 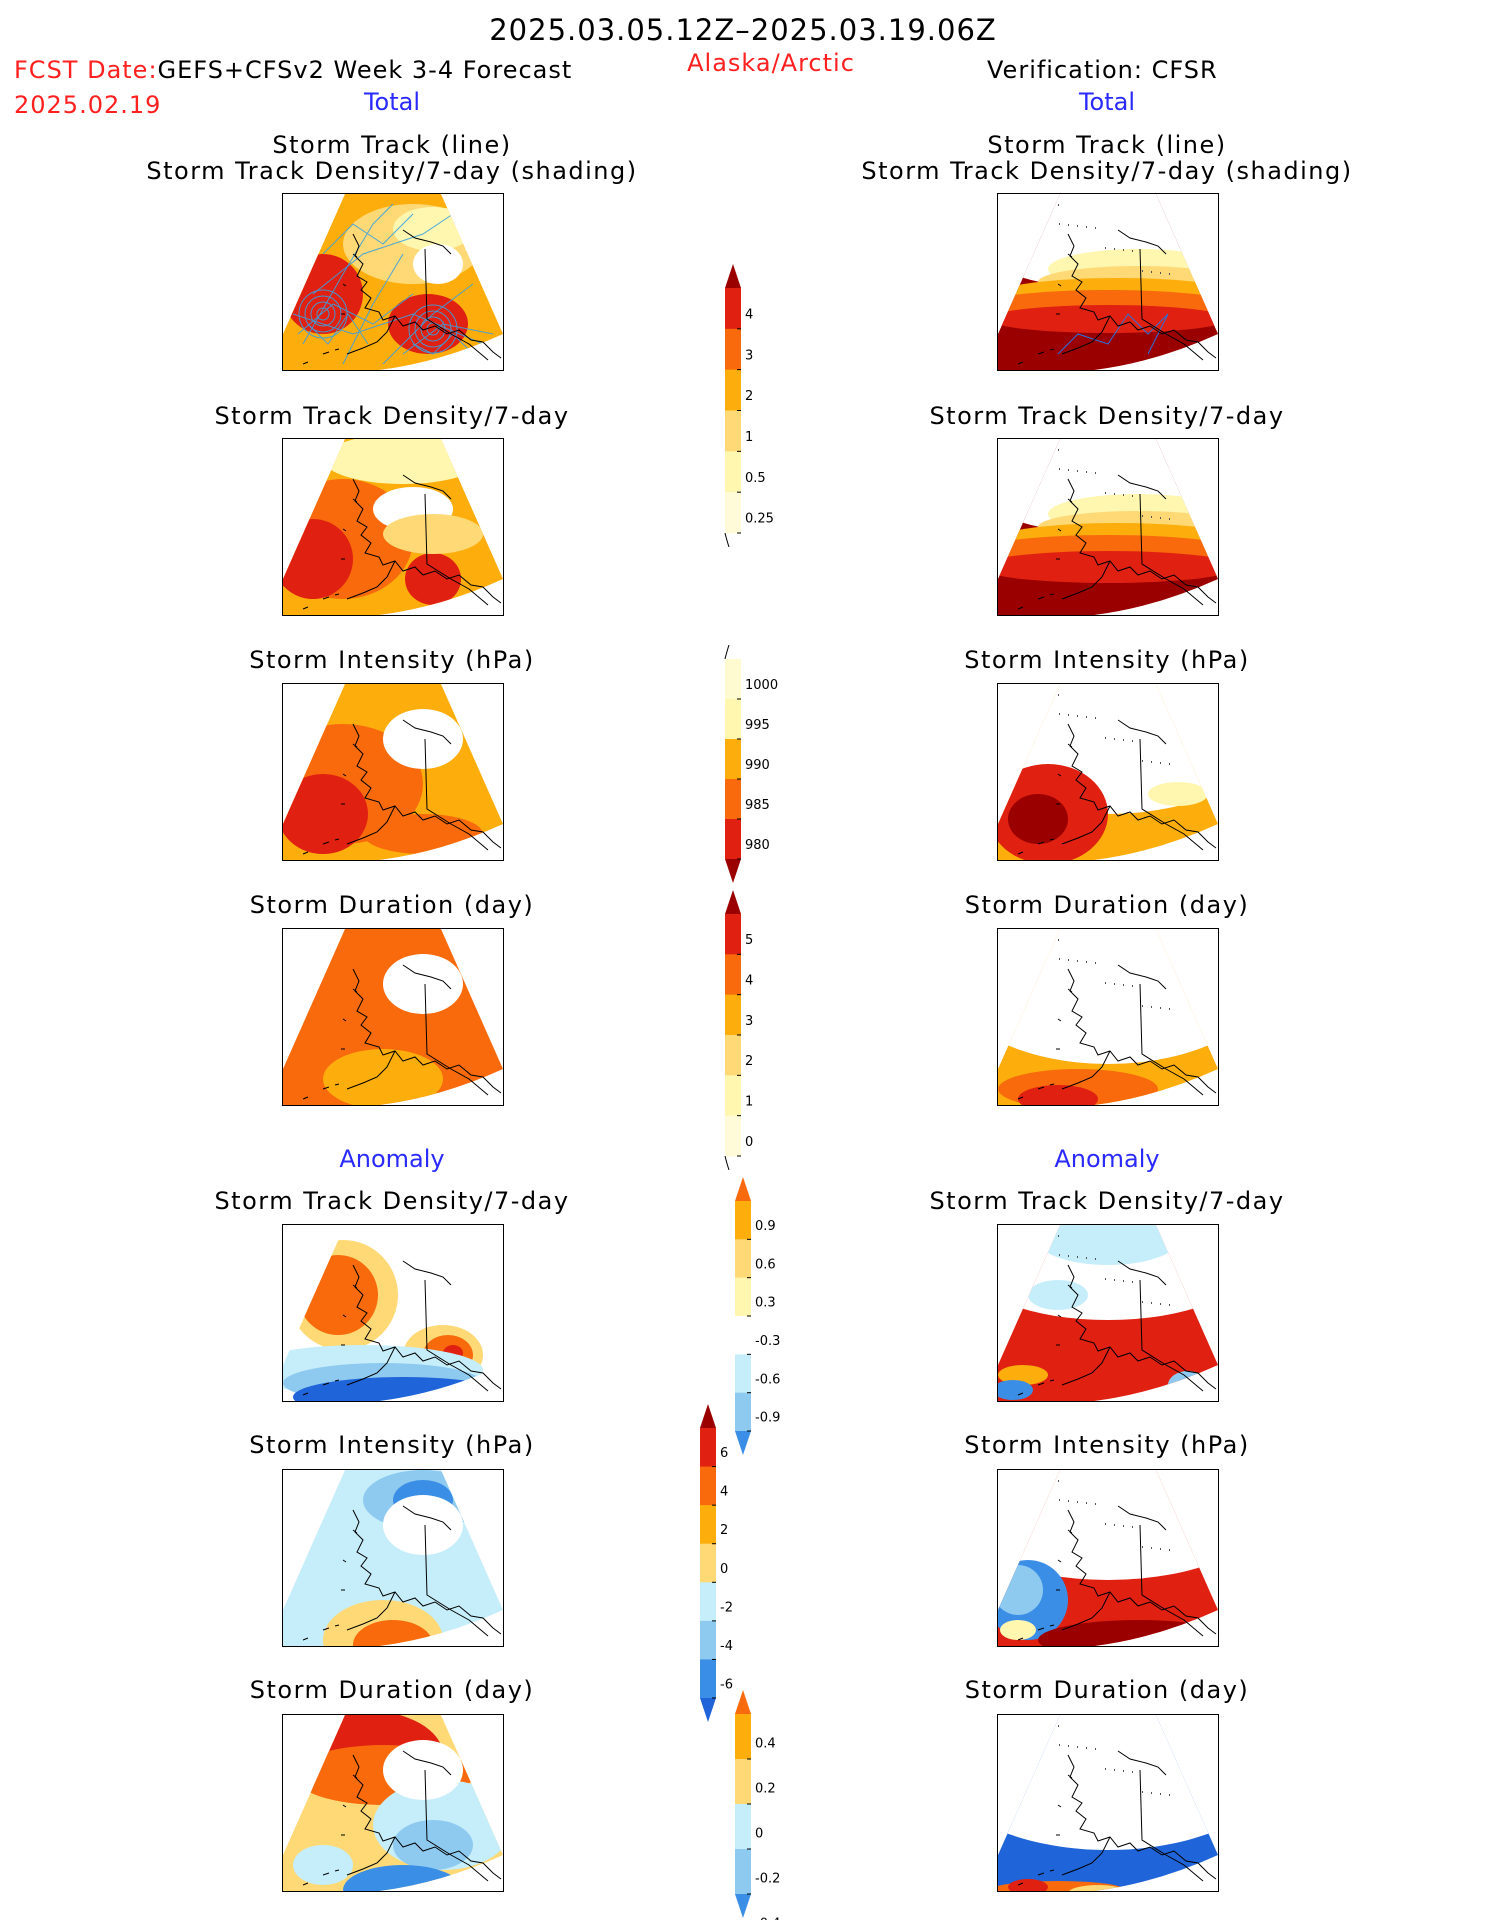 I want to click on right-duration-title: Storm Duration (day), so click(x=1107, y=905).